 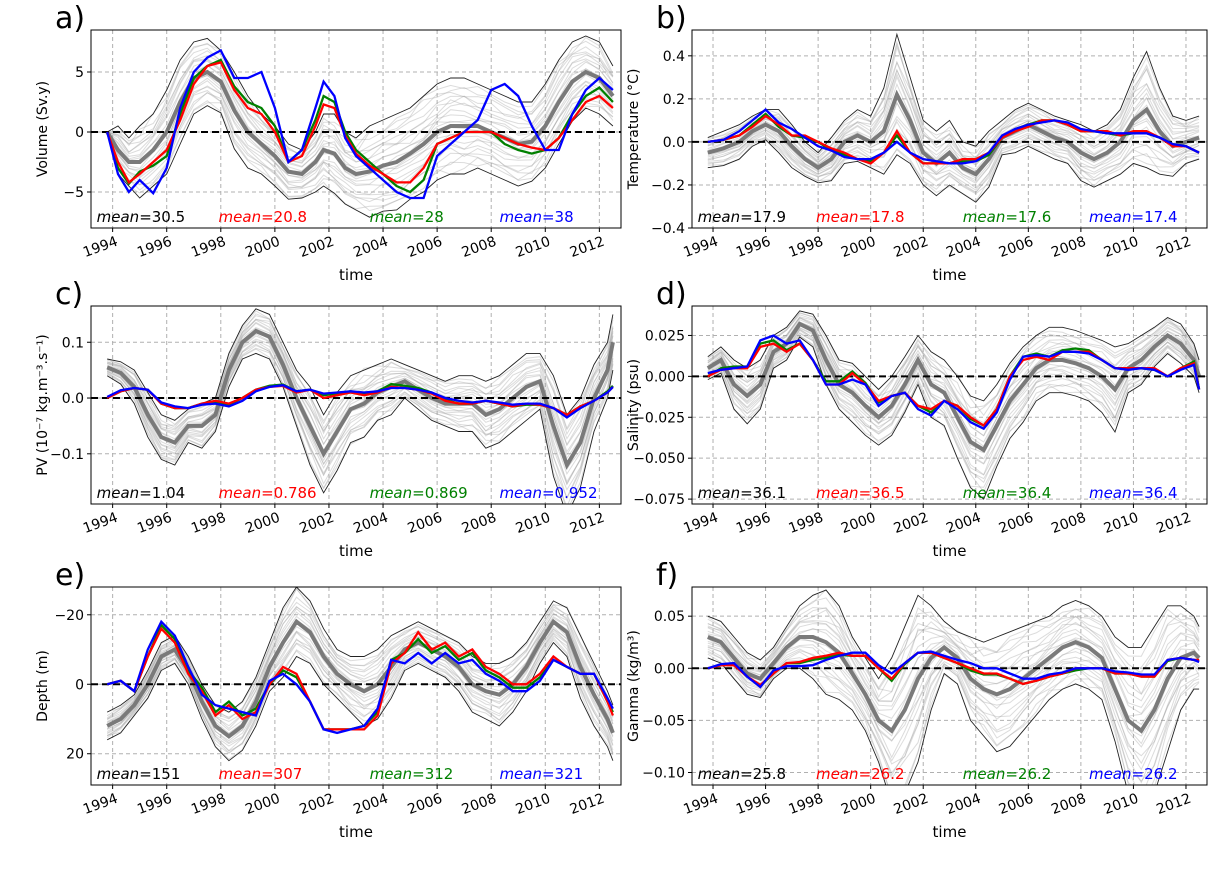 I want to click on mean-annotation: mean=36.5, so click(x=860, y=493).